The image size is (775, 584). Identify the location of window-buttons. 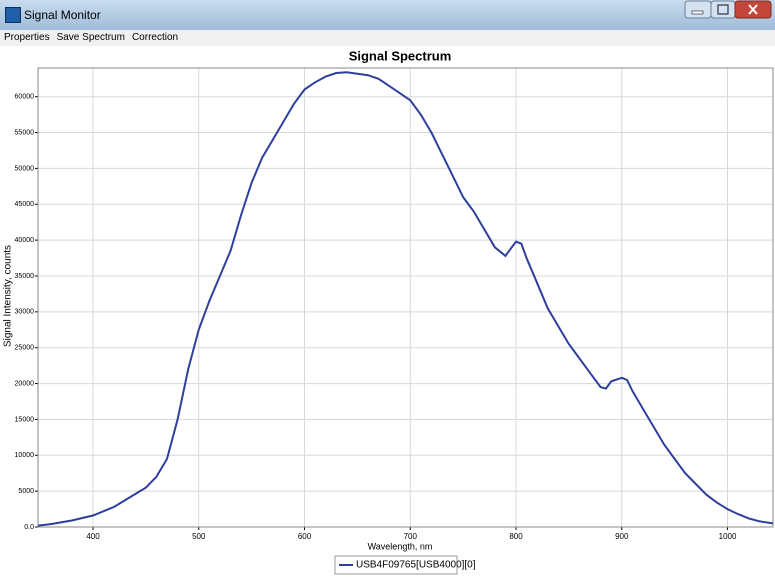
(728, 9).